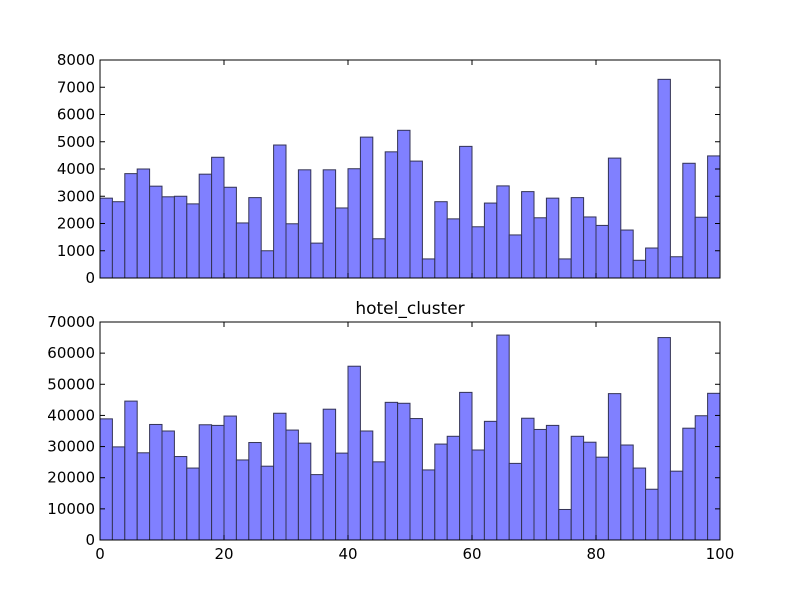 This screenshot has height=600, width=800. What do you see at coordinates (720, 554) in the screenshot?
I see `x-tick-label: 100` at bounding box center [720, 554].